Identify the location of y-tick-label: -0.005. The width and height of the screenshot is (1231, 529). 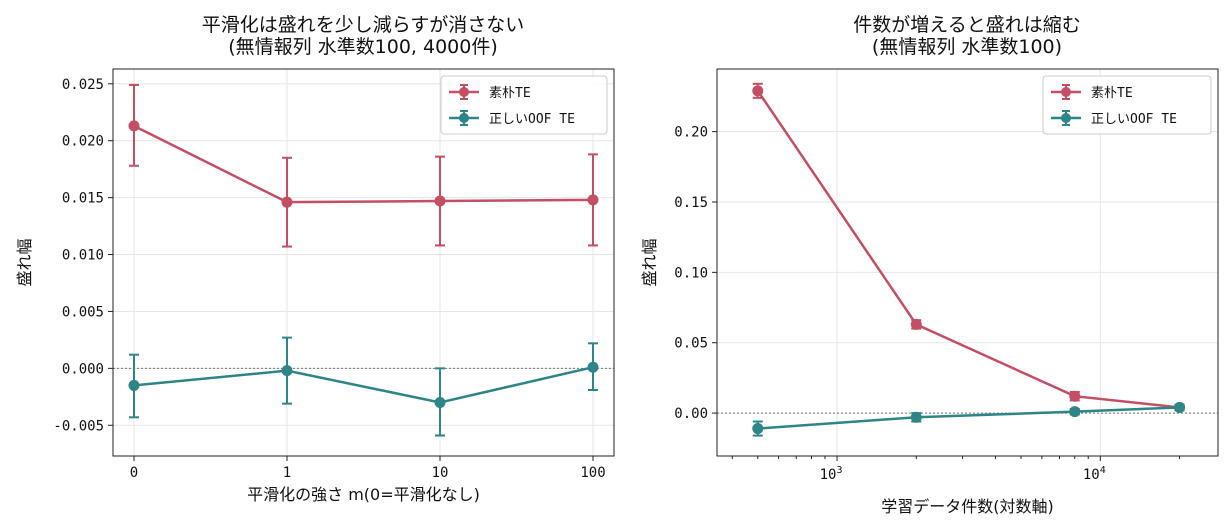
(78, 426).